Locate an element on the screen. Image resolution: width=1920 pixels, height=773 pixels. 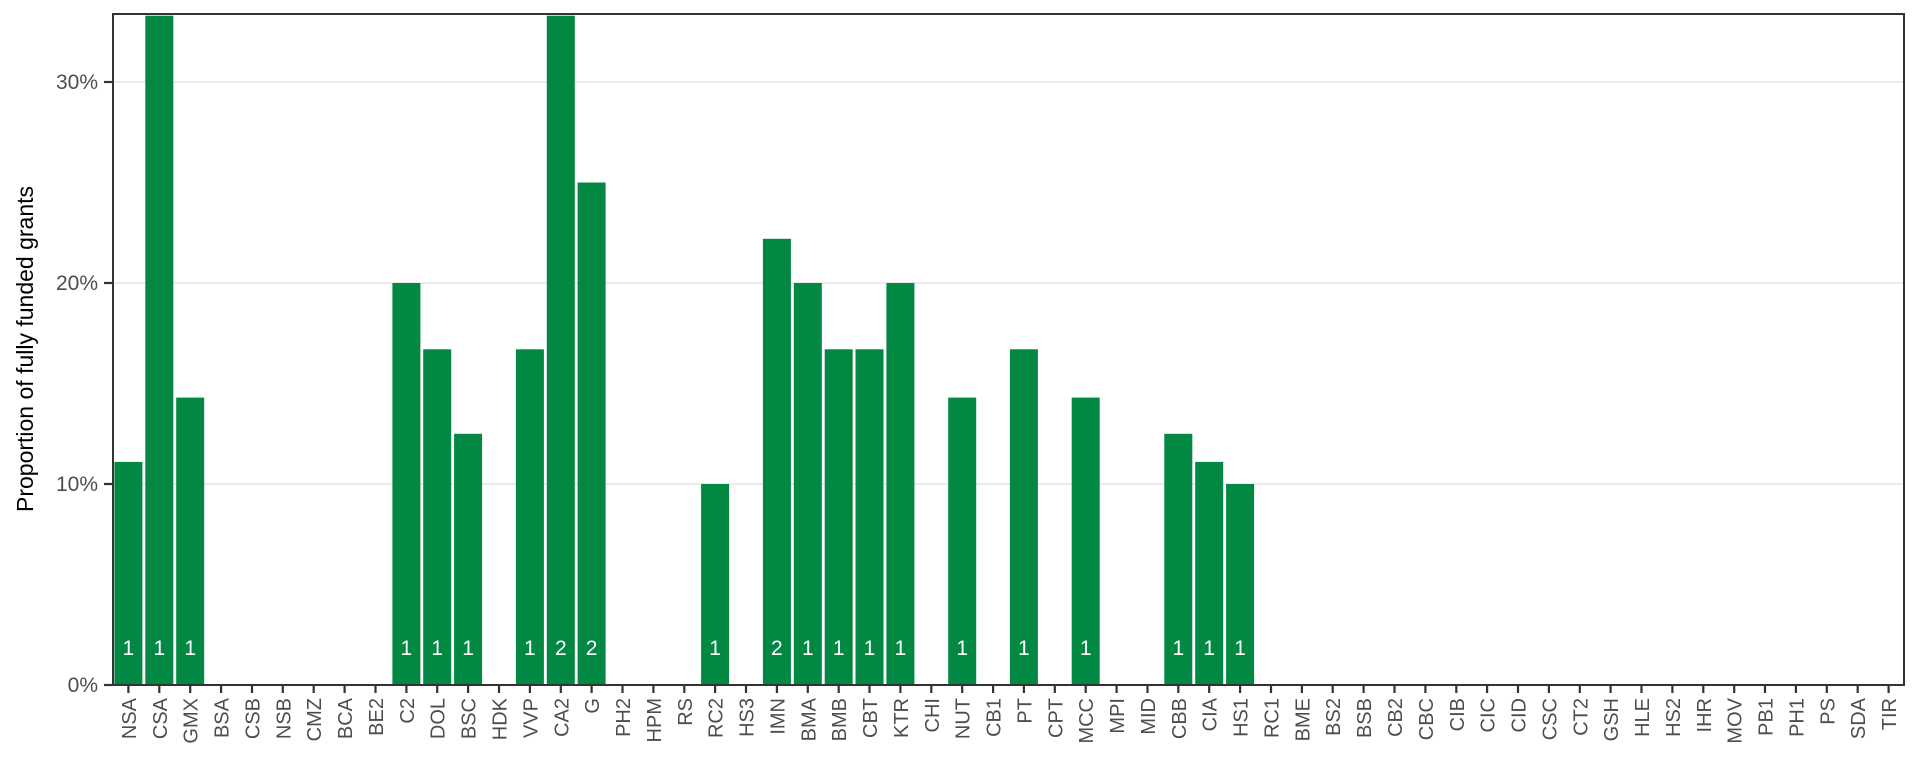
x-tick-label-PB1: PB1 is located at coordinates (1767, 717).